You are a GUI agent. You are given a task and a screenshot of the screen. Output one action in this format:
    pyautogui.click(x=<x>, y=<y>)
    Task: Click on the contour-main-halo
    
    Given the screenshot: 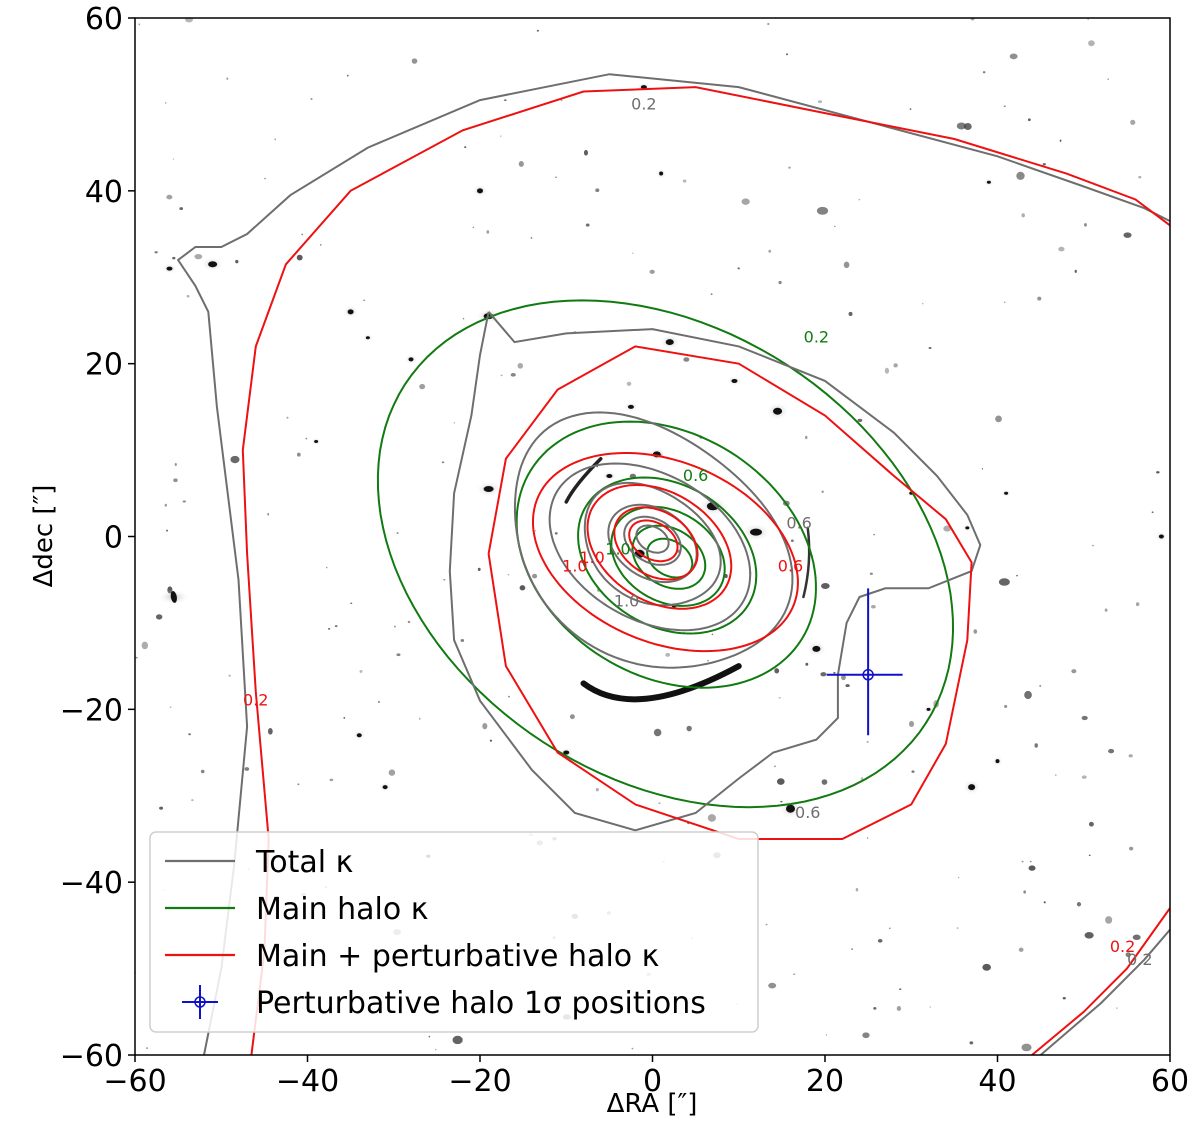 What is the action you would take?
    pyautogui.click(x=666, y=554)
    